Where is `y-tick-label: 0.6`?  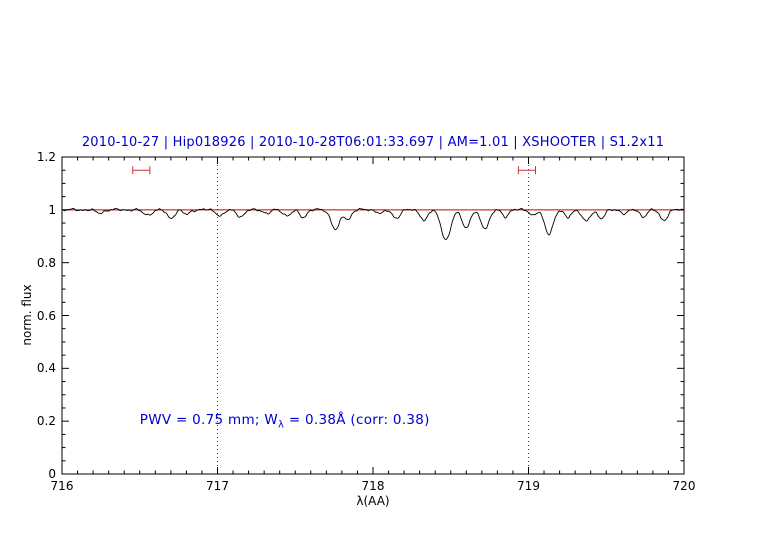
y-tick-label: 0.6 is located at coordinates (46, 315).